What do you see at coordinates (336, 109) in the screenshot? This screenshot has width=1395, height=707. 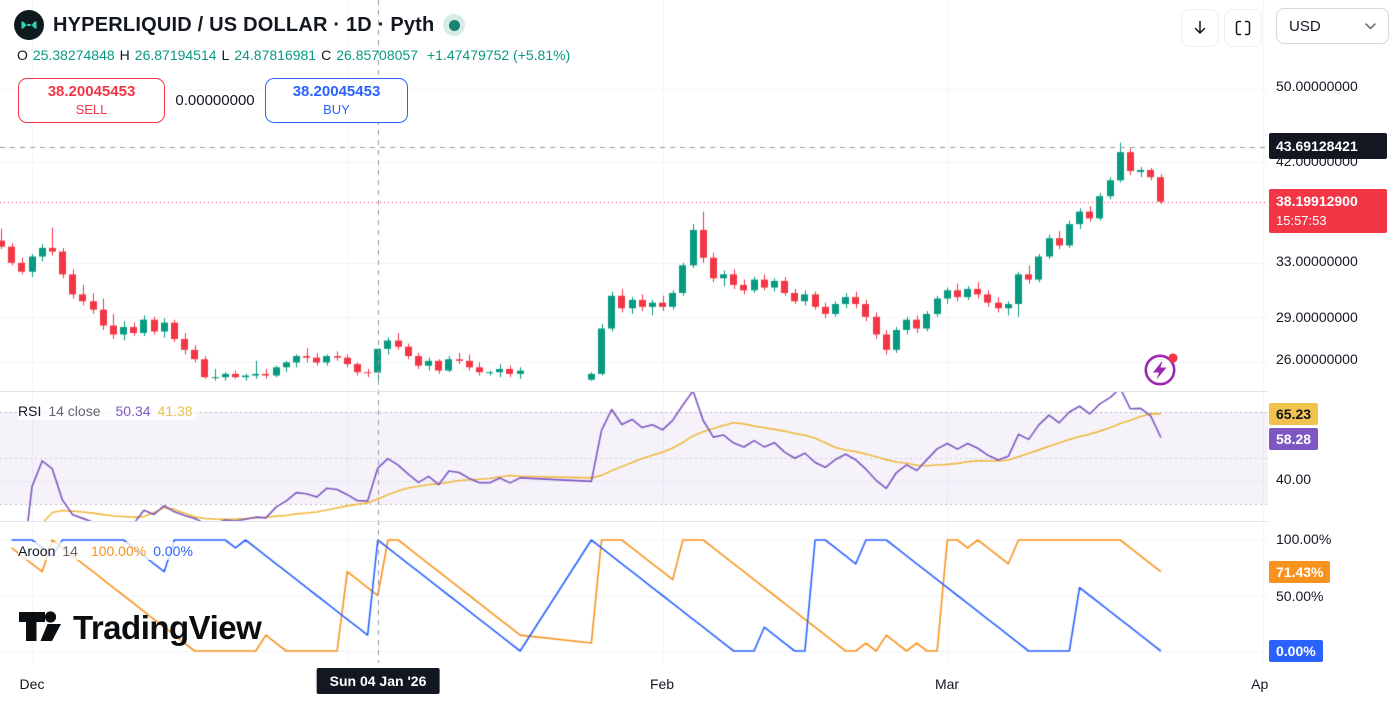 I see `buy-label: BUY` at bounding box center [336, 109].